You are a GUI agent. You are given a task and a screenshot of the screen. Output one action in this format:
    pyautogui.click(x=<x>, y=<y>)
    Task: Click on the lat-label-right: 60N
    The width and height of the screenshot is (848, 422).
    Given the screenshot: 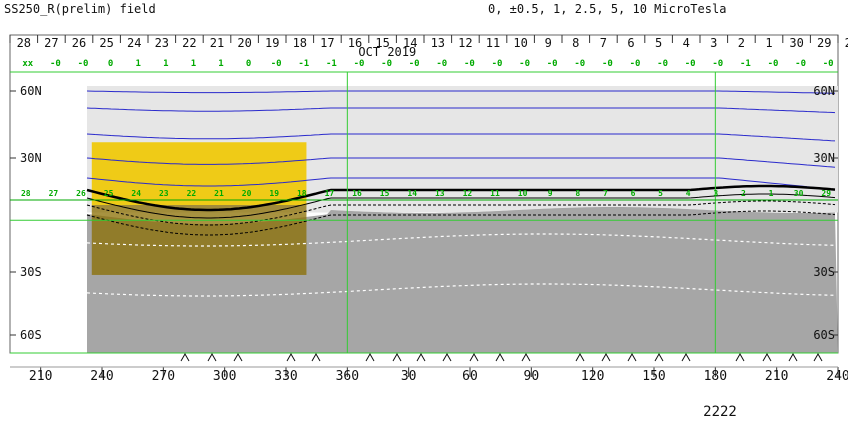 What is the action you would take?
    pyautogui.click(x=824, y=91)
    